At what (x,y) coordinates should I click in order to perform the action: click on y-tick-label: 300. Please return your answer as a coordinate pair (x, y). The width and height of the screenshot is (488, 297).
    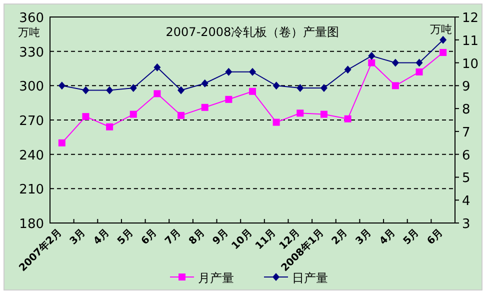
    Looking at the image, I should click on (31, 87).